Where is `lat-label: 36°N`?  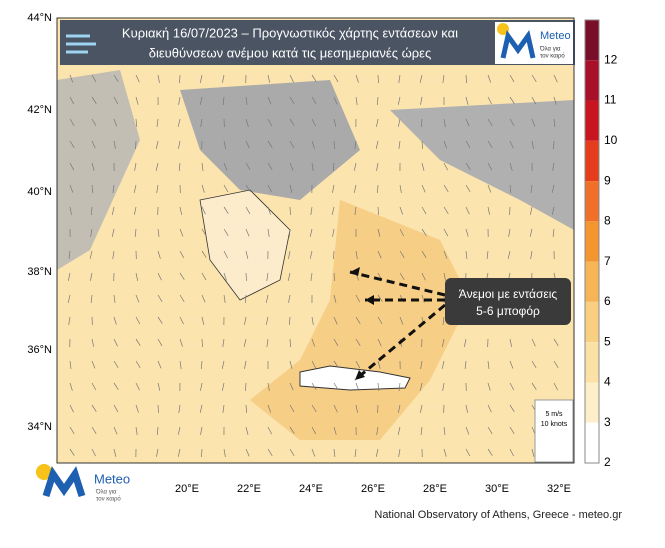 lat-label: 36°N is located at coordinates (39, 350).